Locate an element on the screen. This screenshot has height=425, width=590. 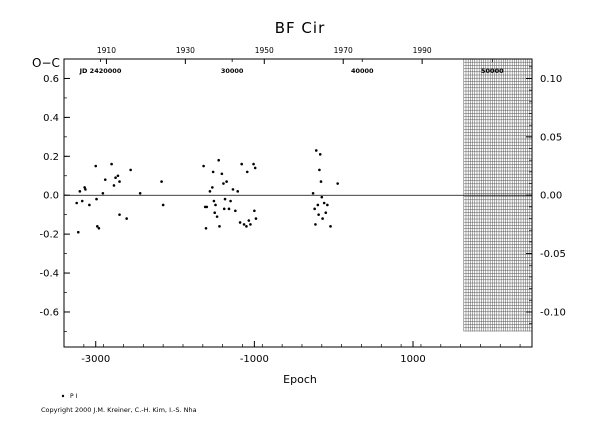
data-points is located at coordinates (207, 191).